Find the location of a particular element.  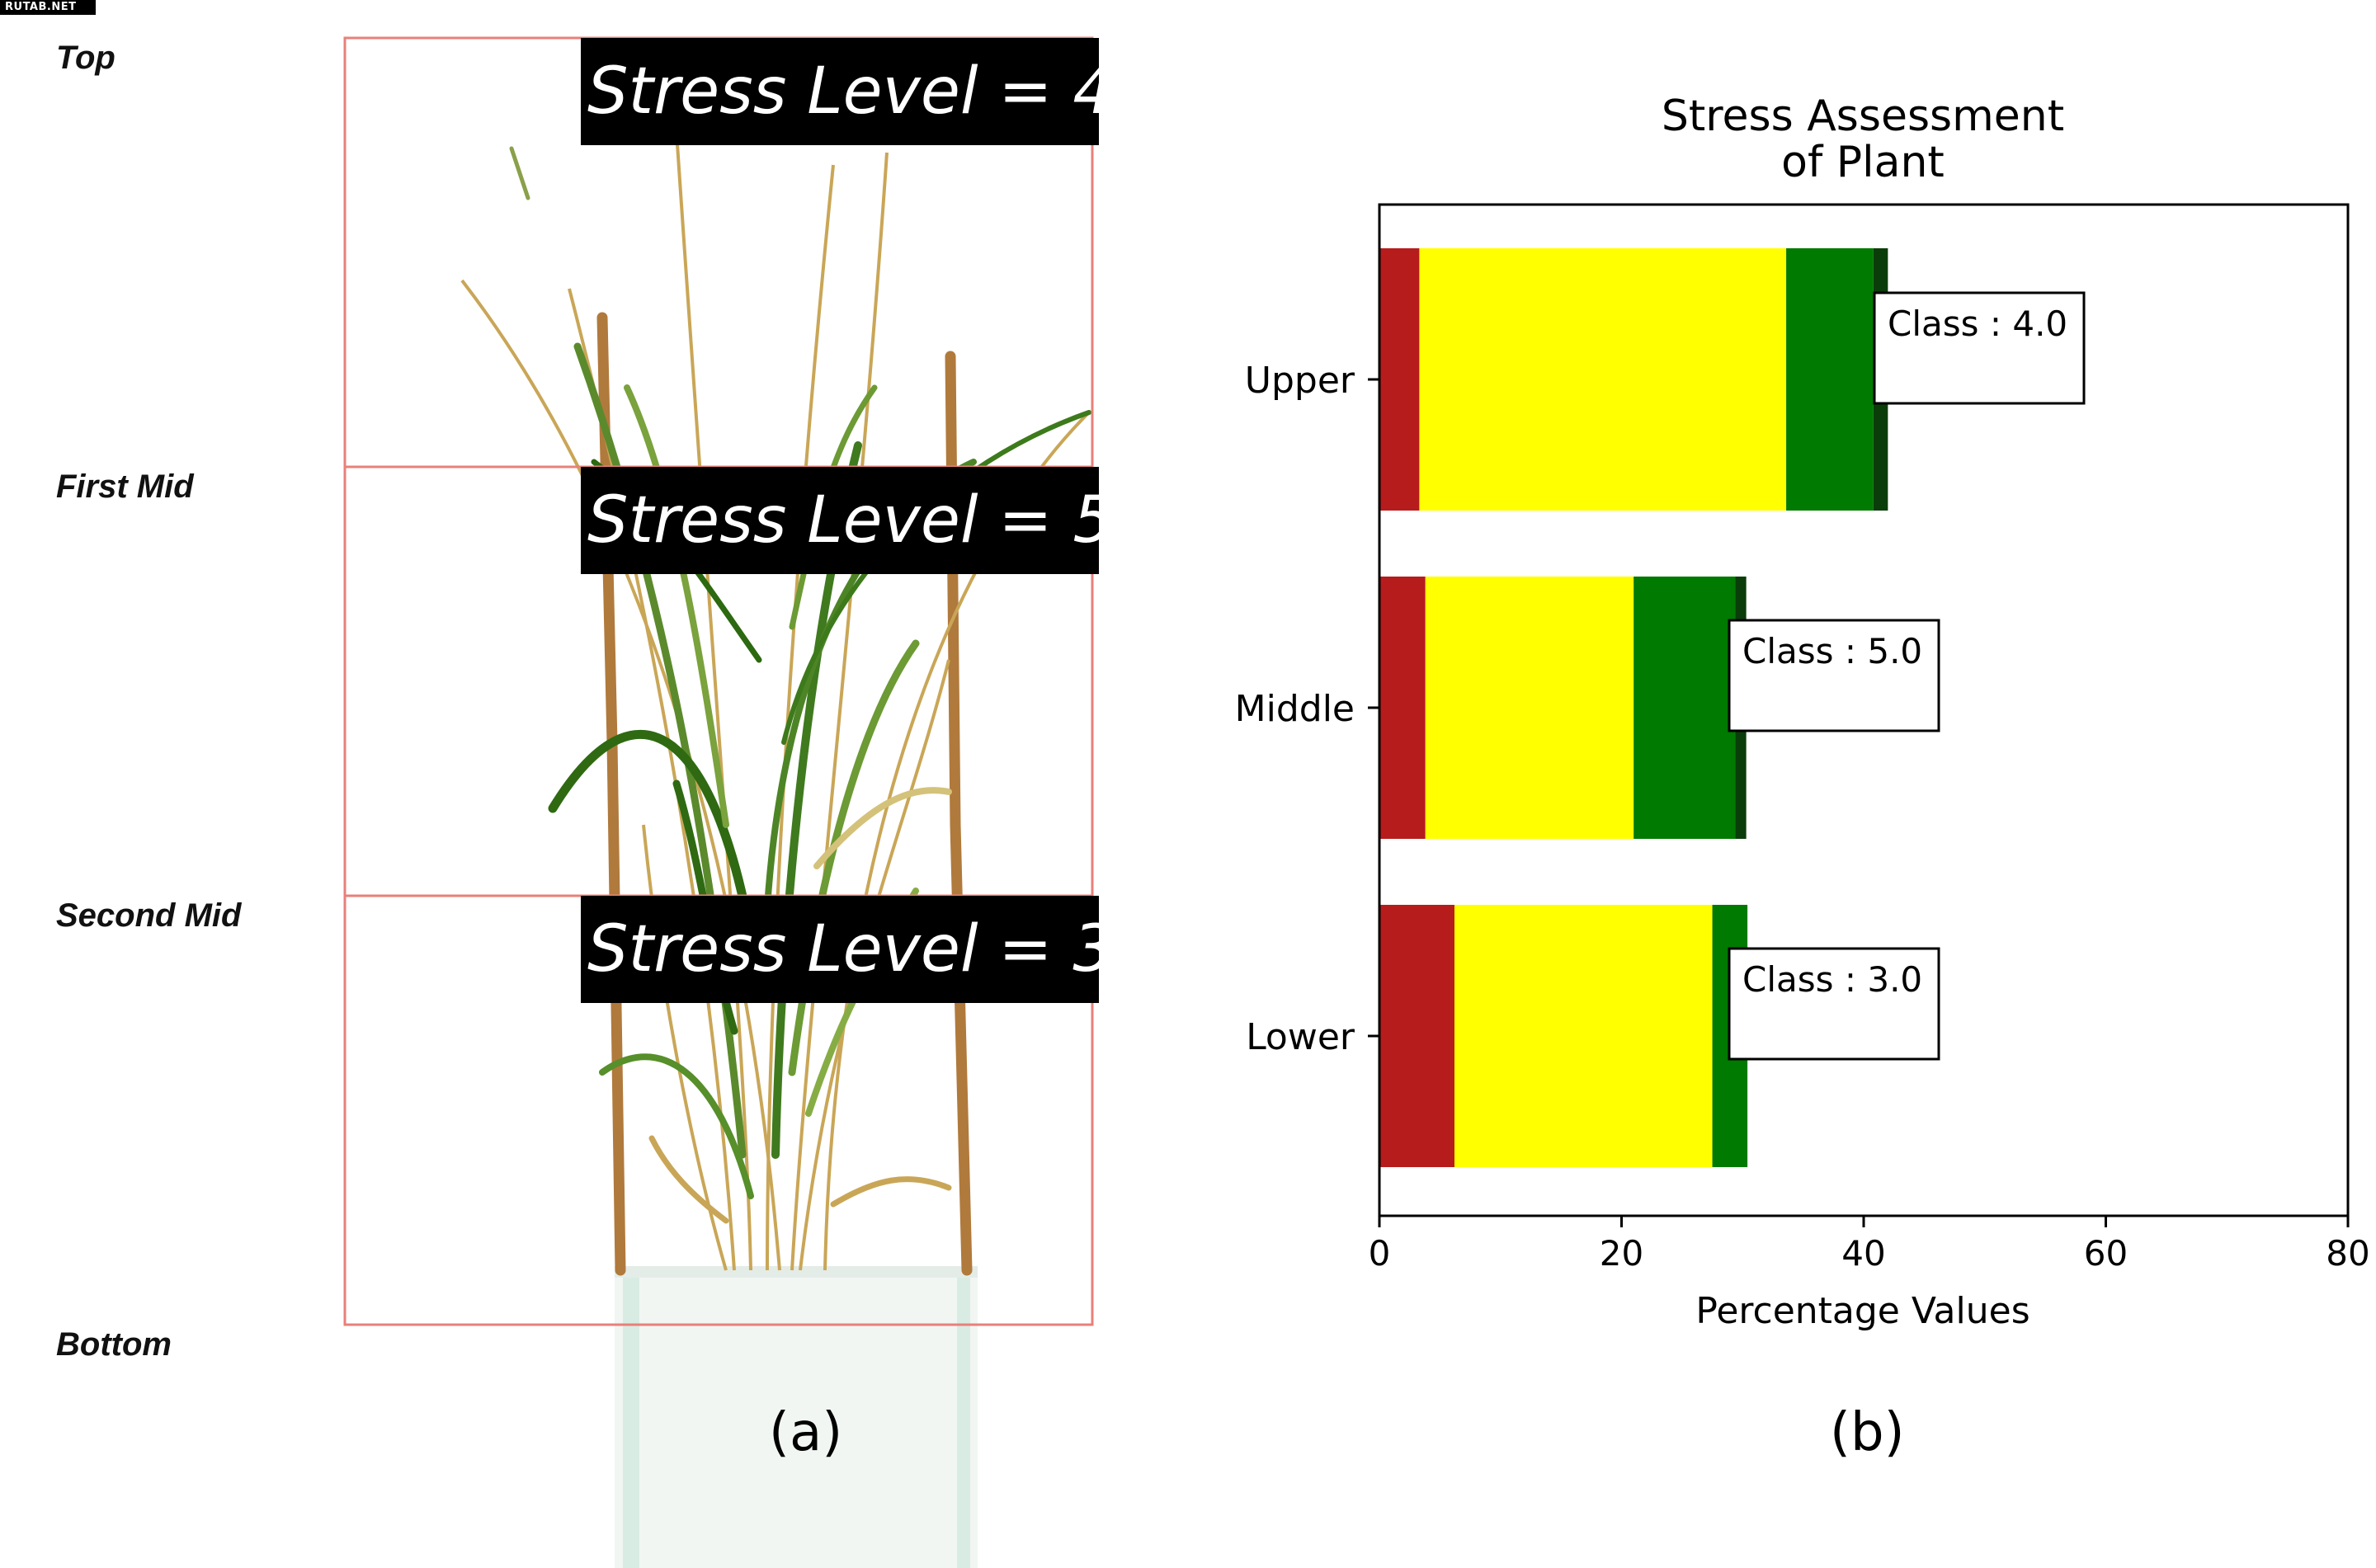

y-tick-label-lower: Lower is located at coordinates (1300, 1037).